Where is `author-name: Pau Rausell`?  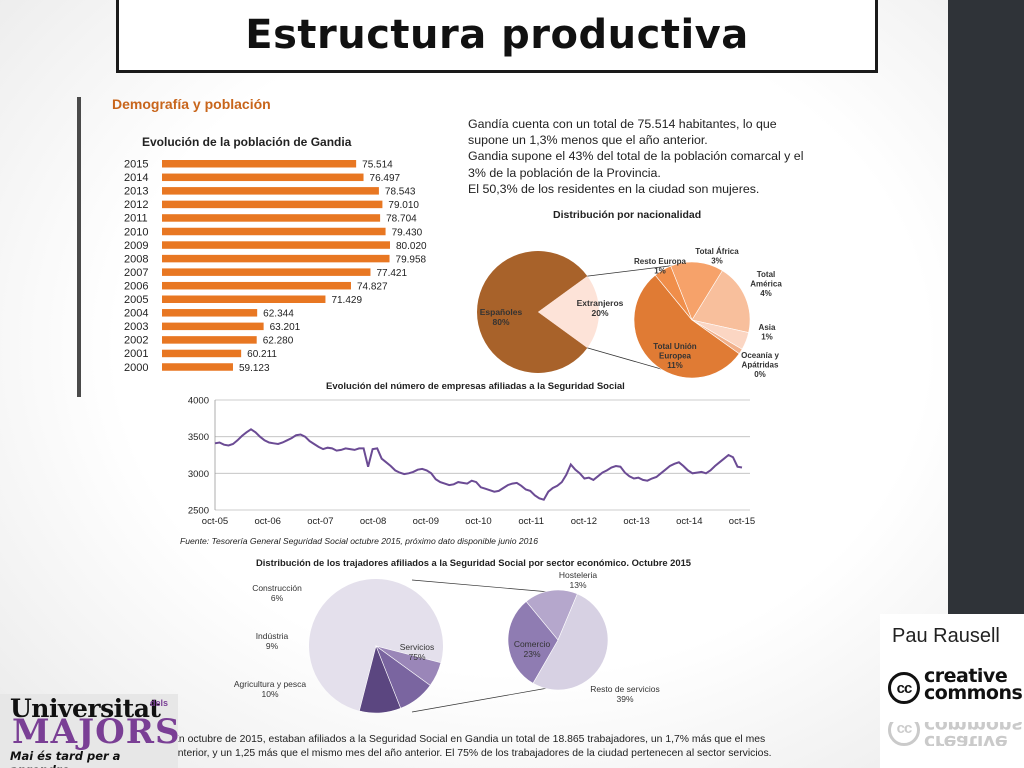
author-name: Pau Rausell is located at coordinates (952, 636).